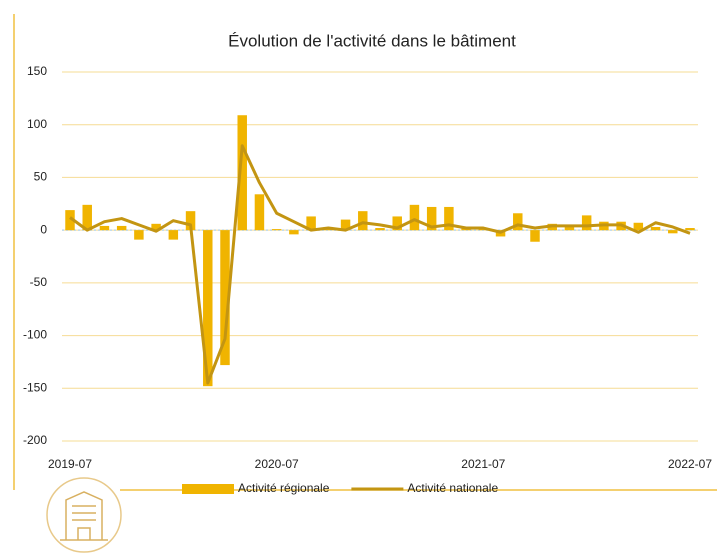  What do you see at coordinates (690, 464) in the screenshot?
I see `x-tick-label: 2022-07` at bounding box center [690, 464].